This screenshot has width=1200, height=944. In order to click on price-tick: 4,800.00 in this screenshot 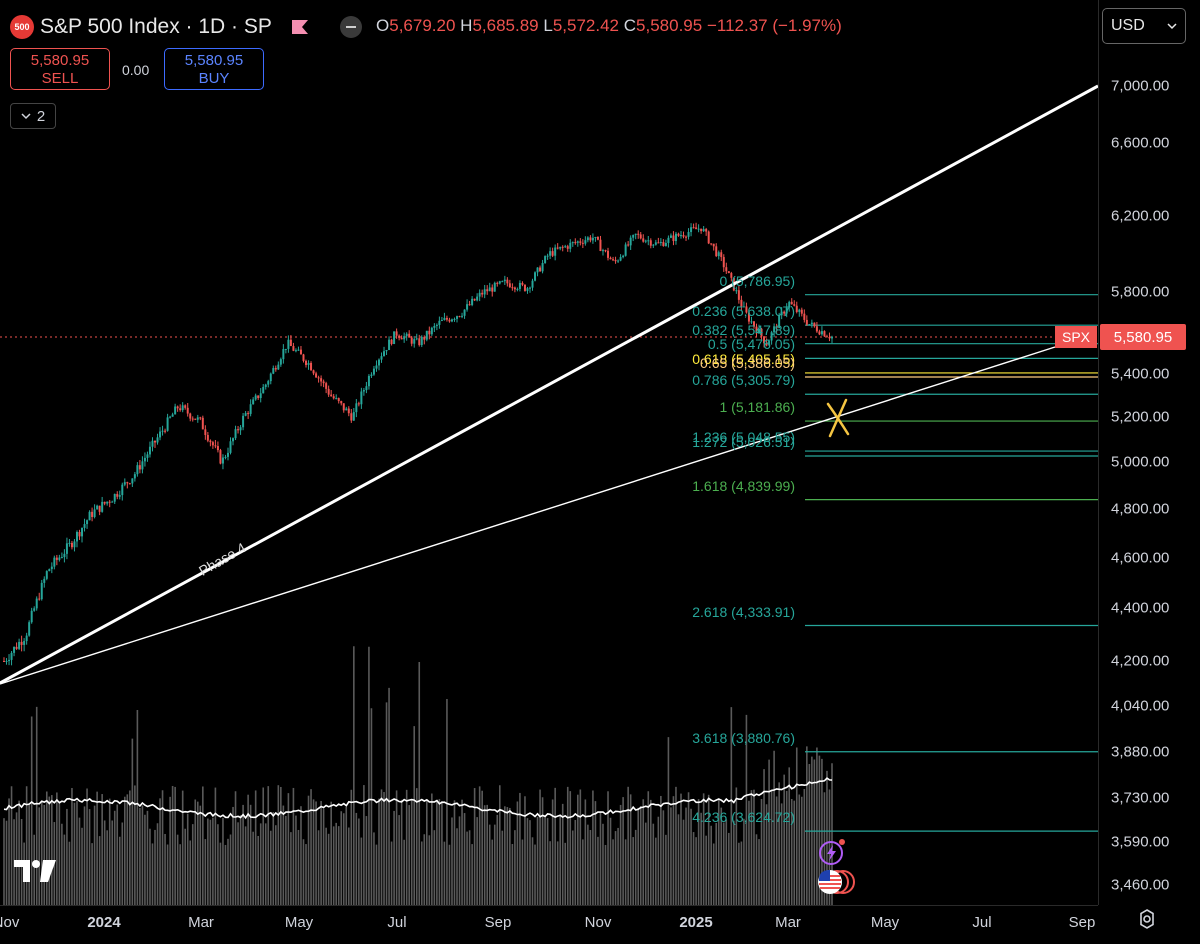, I will do `click(1140, 509)`.